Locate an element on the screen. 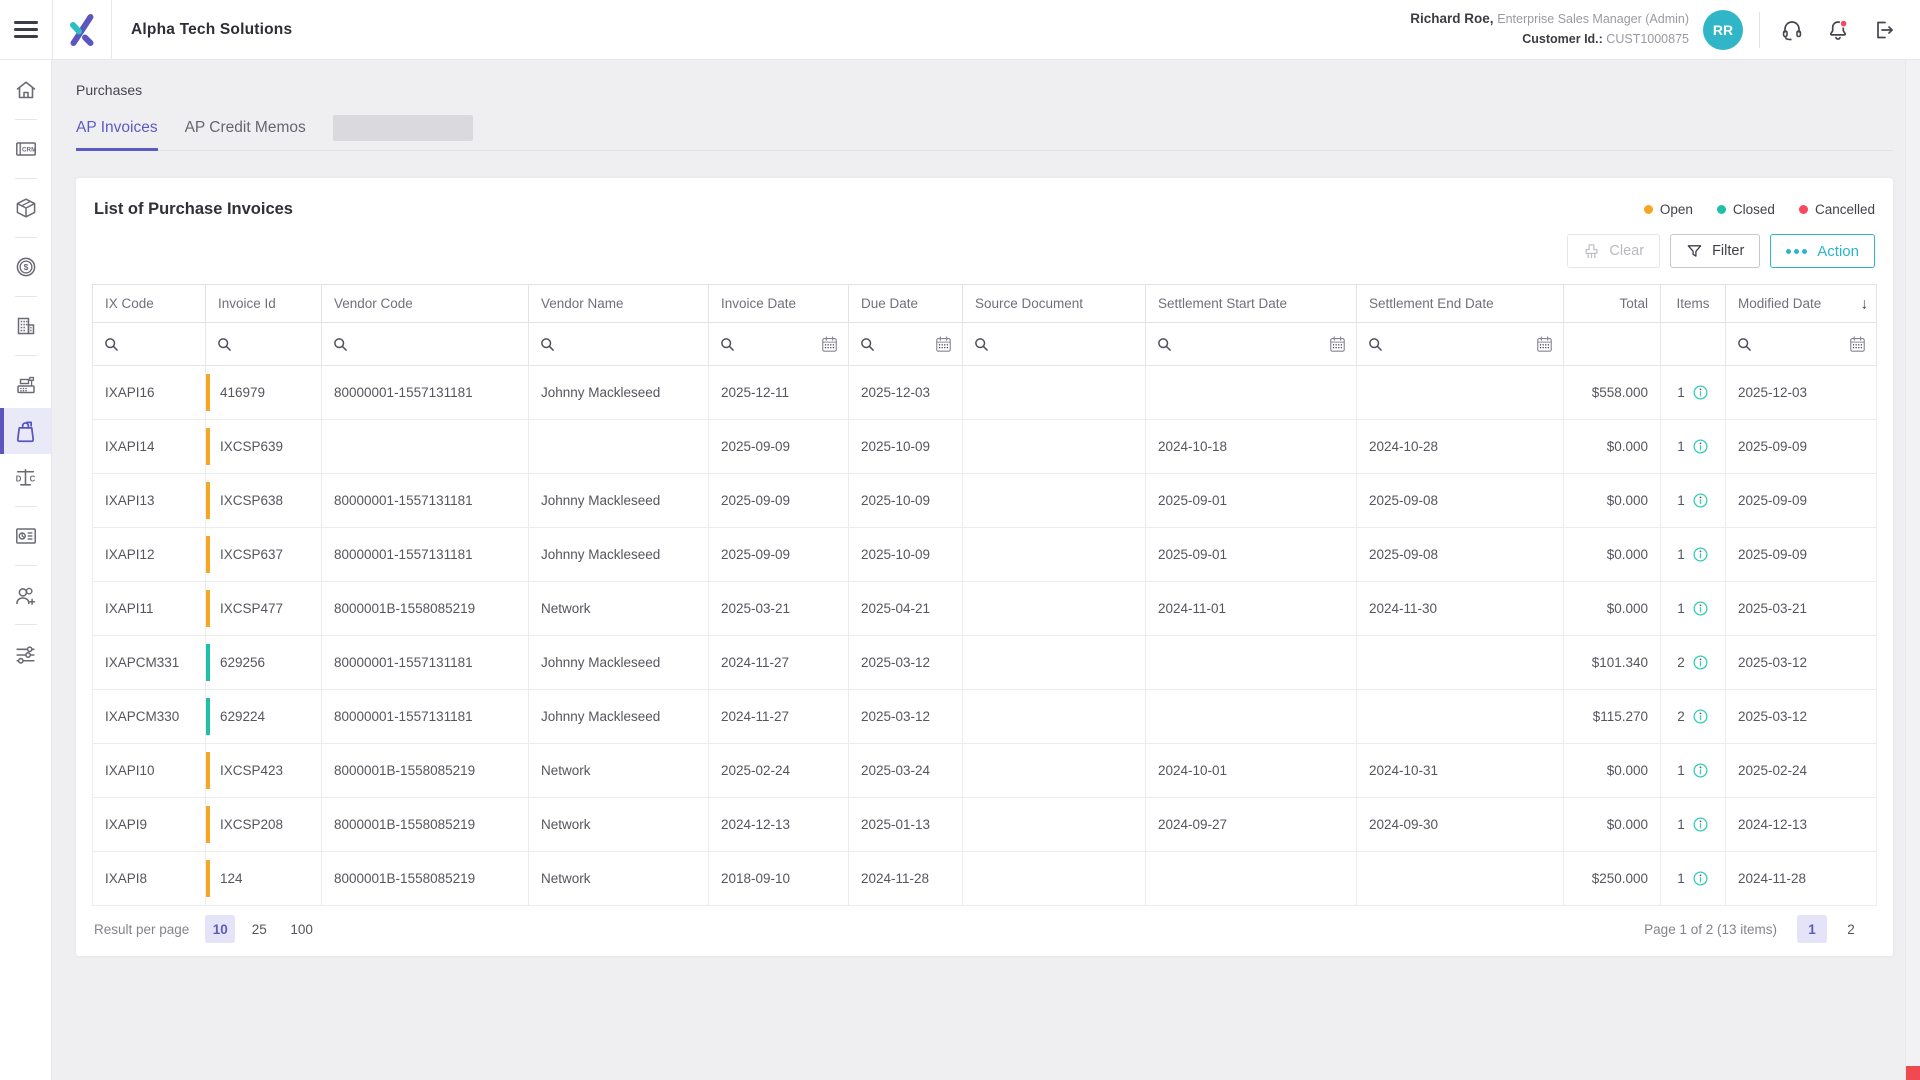 The height and width of the screenshot is (1080, 1920). hamburger-menu-button is located at coordinates (26, 30).